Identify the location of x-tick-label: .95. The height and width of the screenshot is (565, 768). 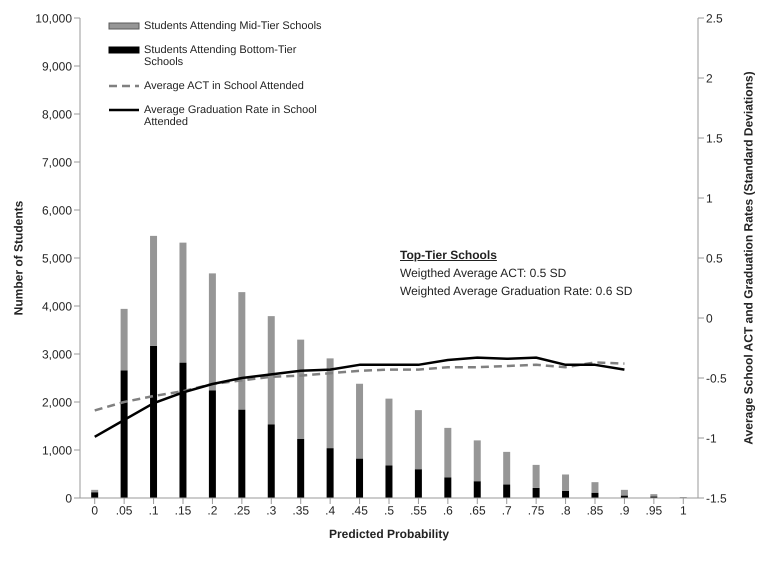
(654, 511).